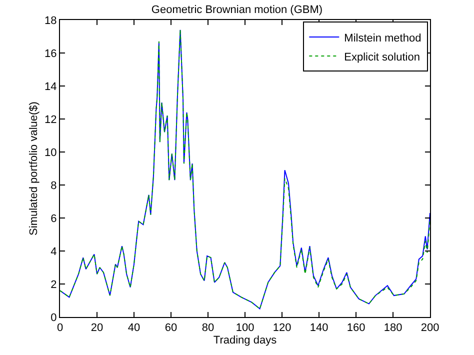 The image size is (474, 355). What do you see at coordinates (171, 328) in the screenshot?
I see `x-tick-label: 60` at bounding box center [171, 328].